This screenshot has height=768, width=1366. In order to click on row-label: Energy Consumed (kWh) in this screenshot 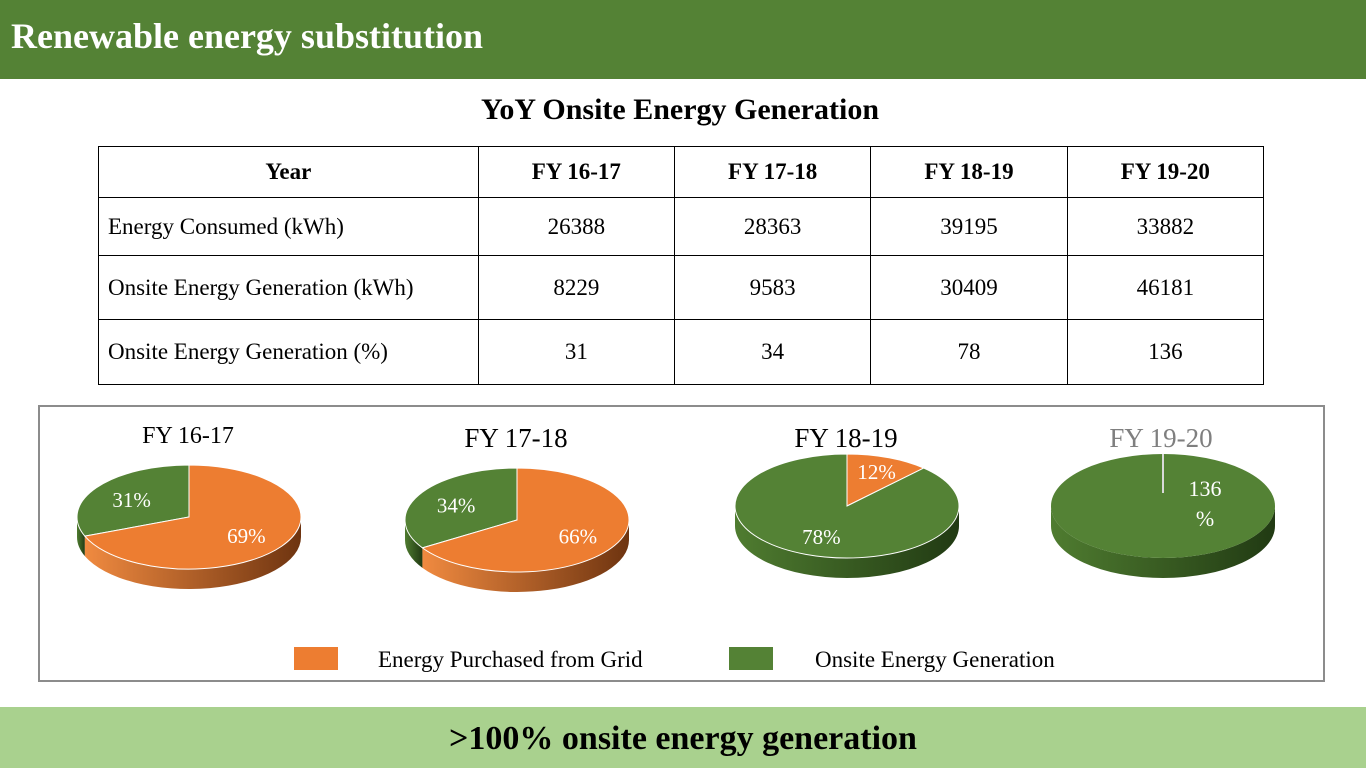, I will do `click(288, 226)`.